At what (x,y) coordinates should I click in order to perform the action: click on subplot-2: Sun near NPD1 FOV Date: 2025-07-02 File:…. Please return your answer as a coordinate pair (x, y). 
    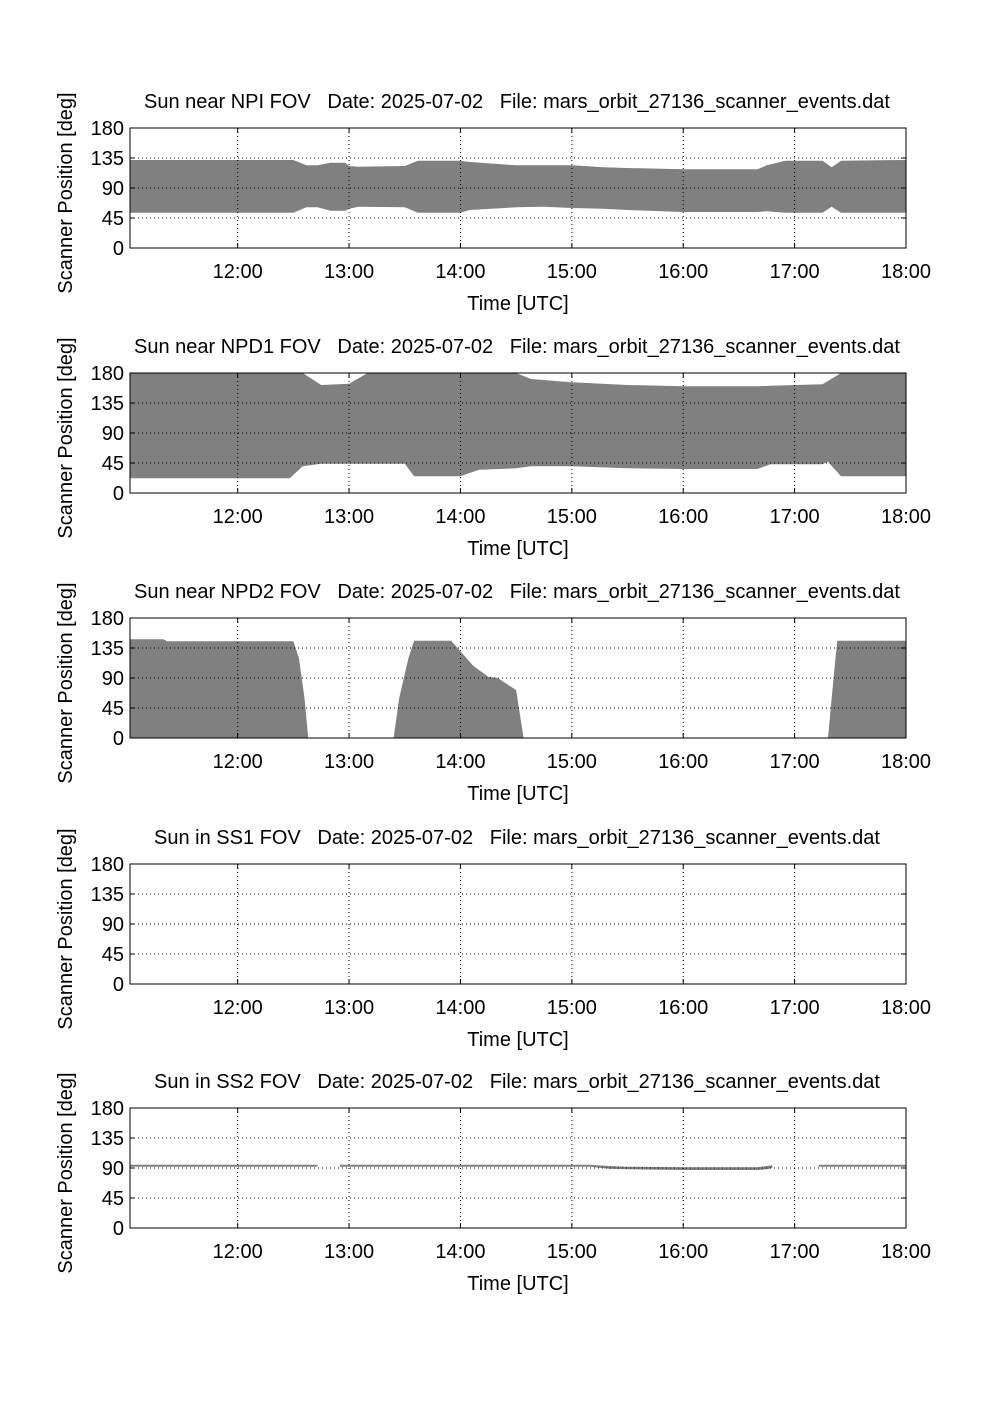
    Looking at the image, I should click on (493, 448).